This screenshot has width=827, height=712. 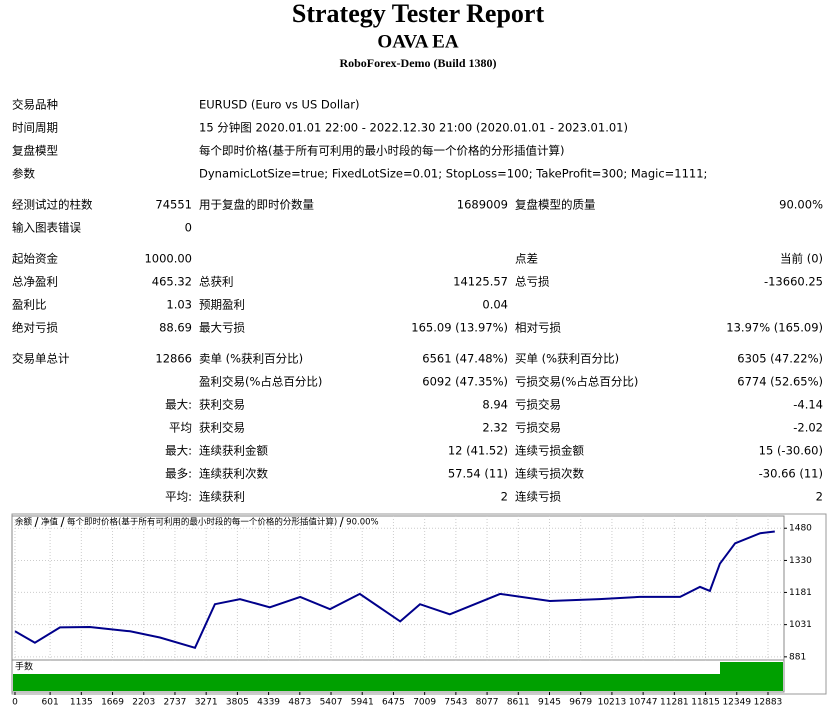 What do you see at coordinates (233, 451) in the screenshot?
I see `row-label: 连续获利金额` at bounding box center [233, 451].